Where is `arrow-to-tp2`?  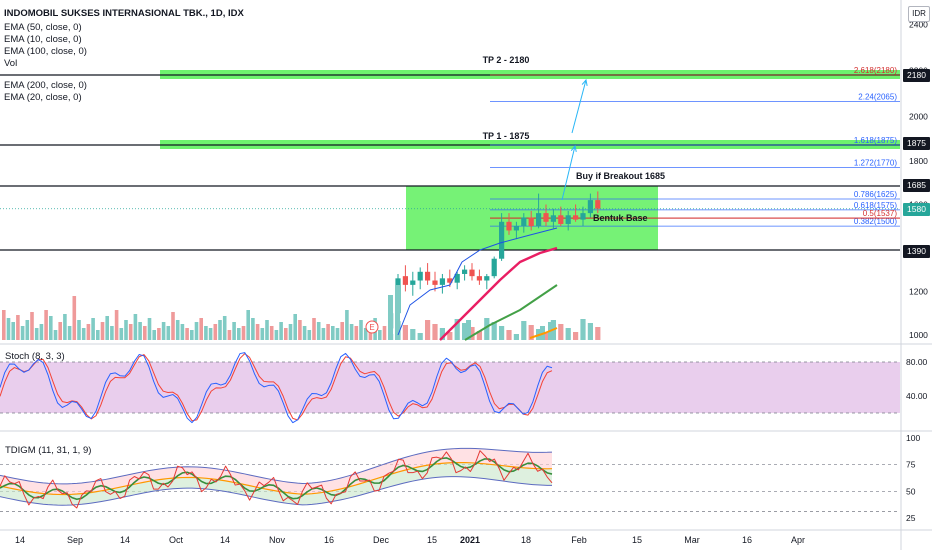 arrow-to-tp2 is located at coordinates (579, 106).